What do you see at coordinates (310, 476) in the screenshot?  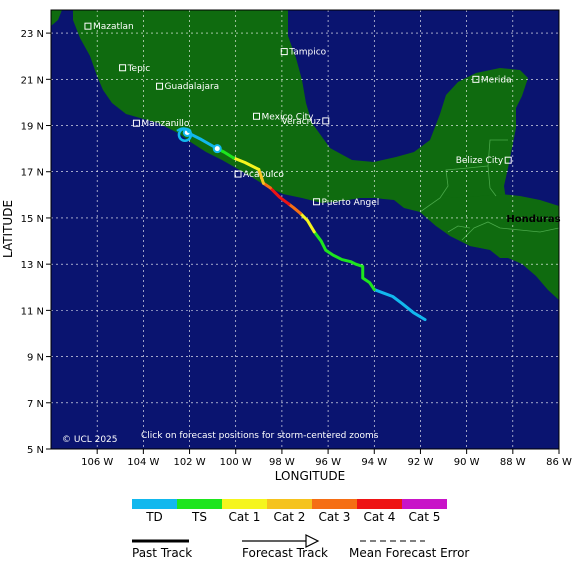 I see `x-axis-label: LONGITUDE` at bounding box center [310, 476].